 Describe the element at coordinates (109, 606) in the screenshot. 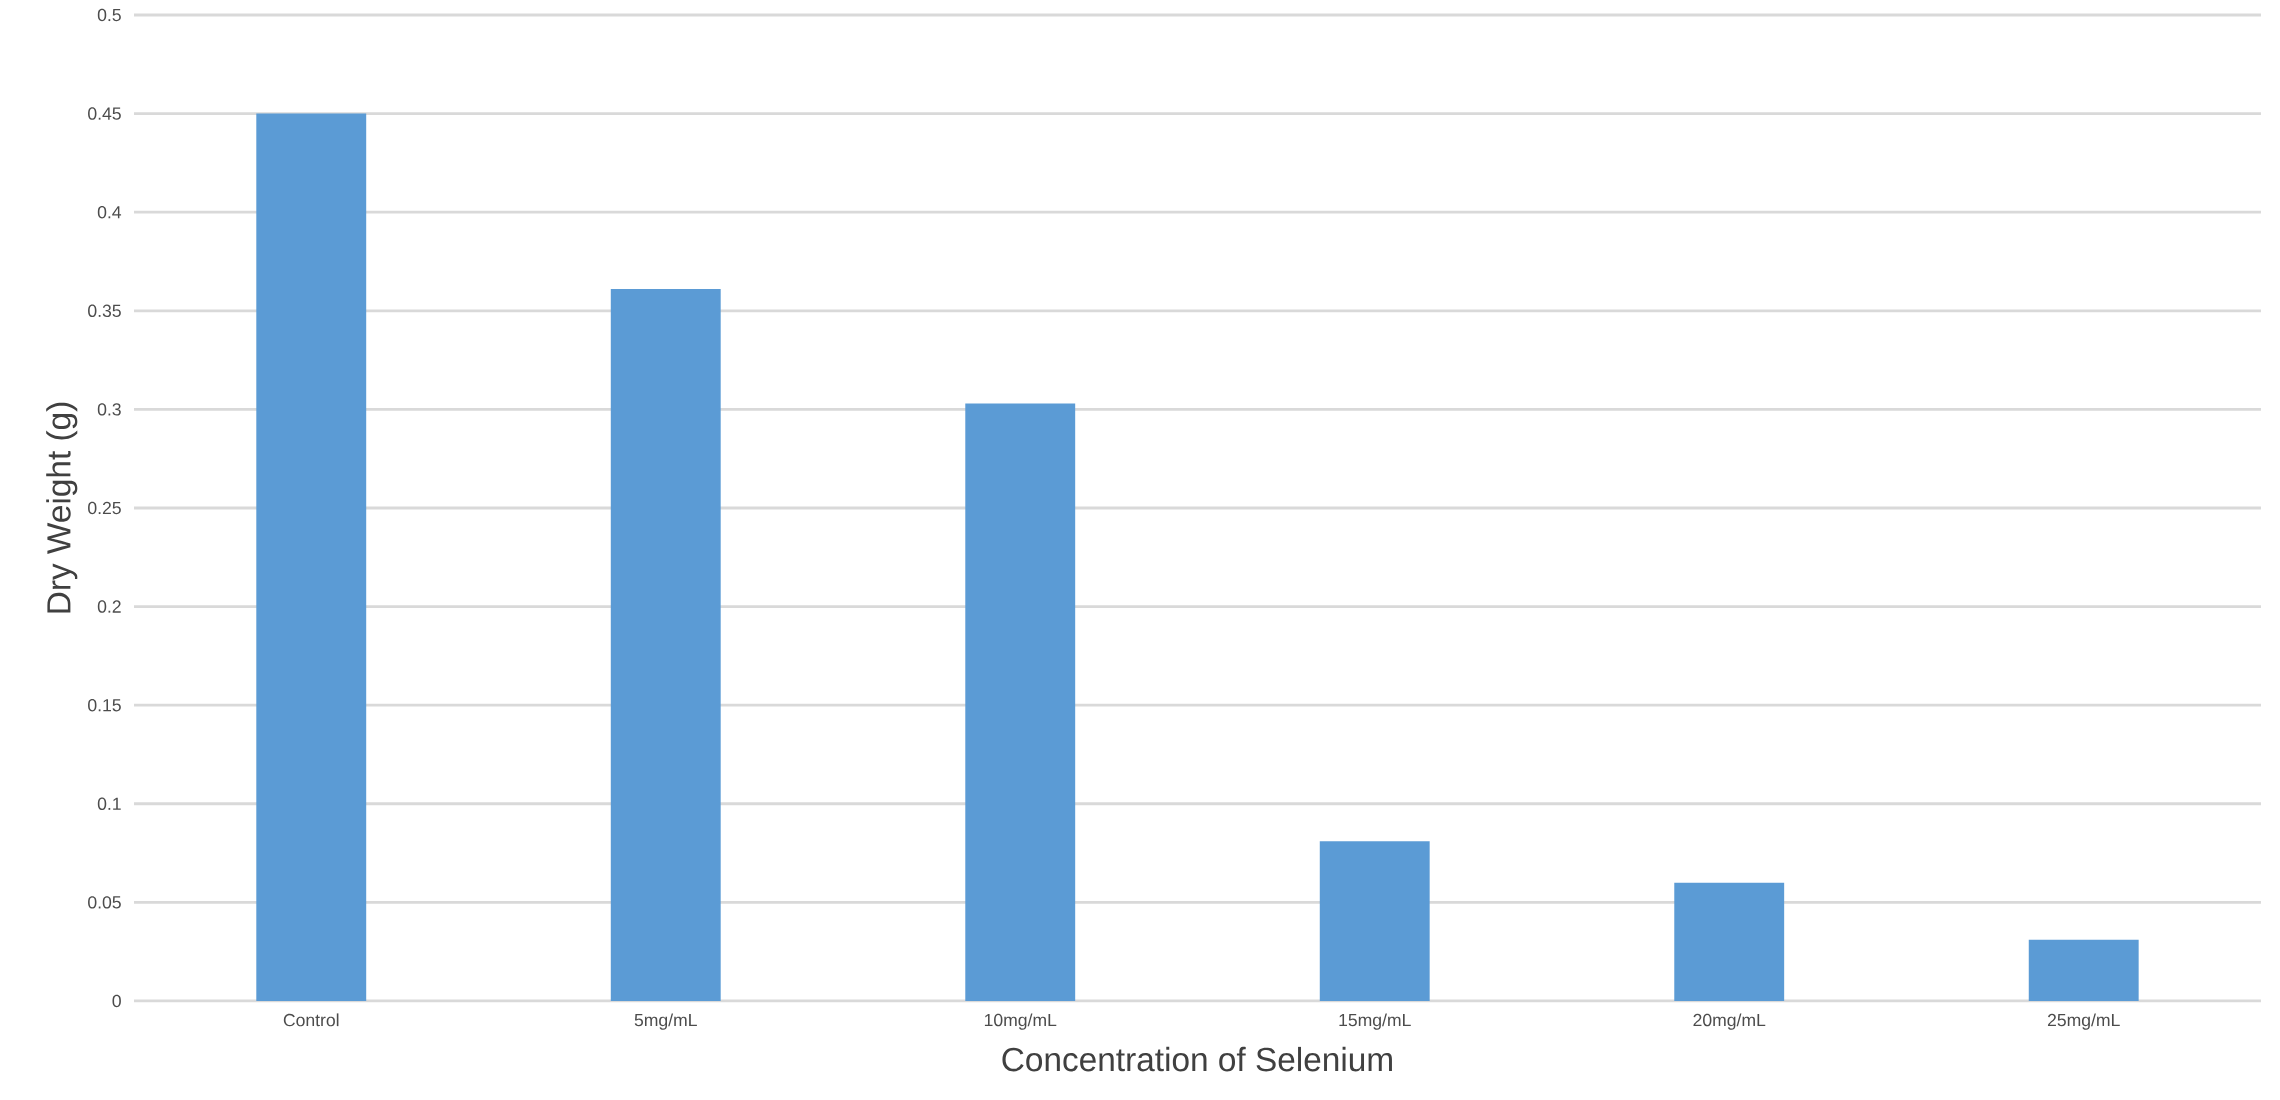

I see `y-tick-label: 0.2` at that location.